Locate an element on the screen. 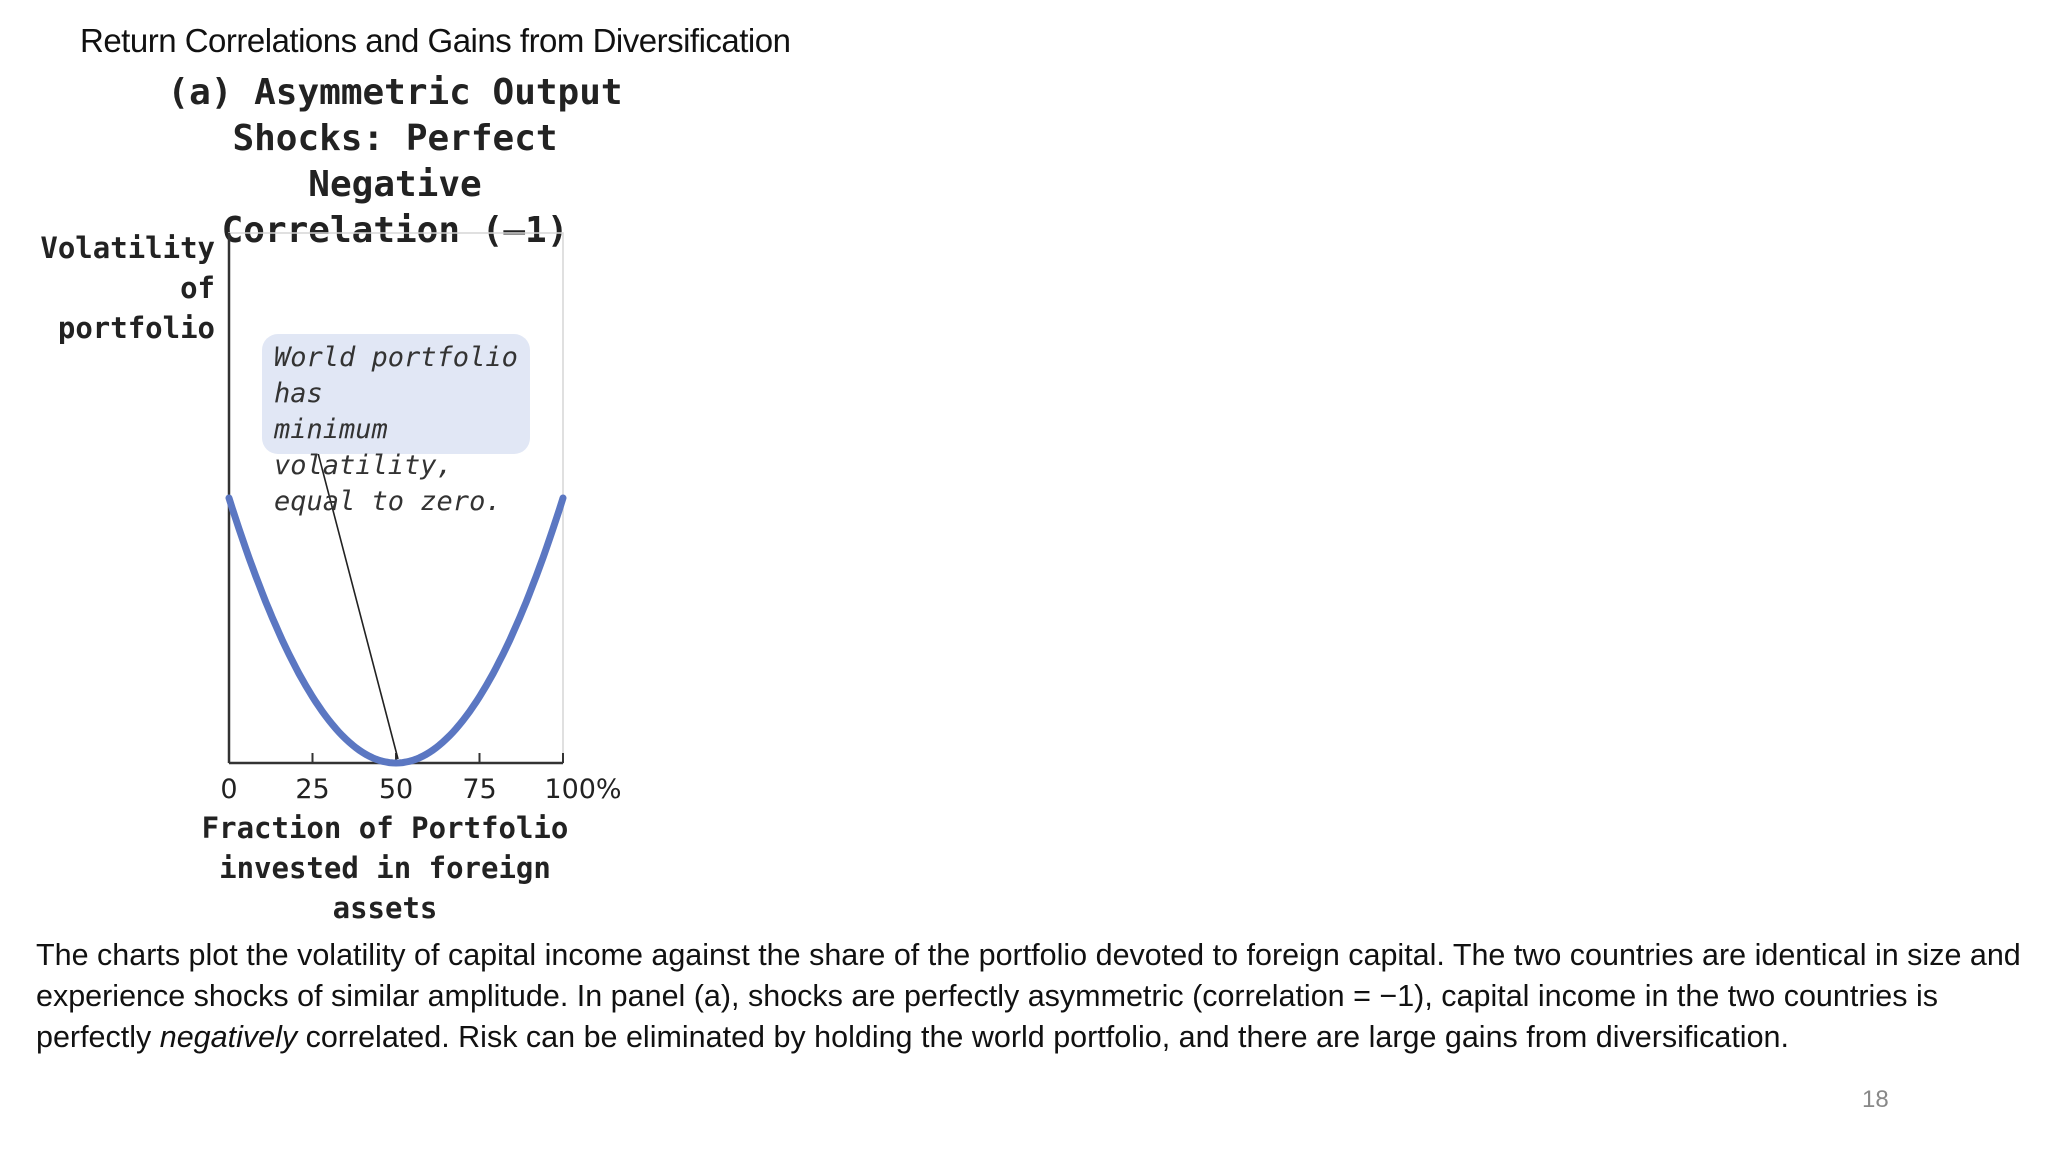 This screenshot has height=1152, width=2048. x-tick-label: 50 is located at coordinates (396, 789).